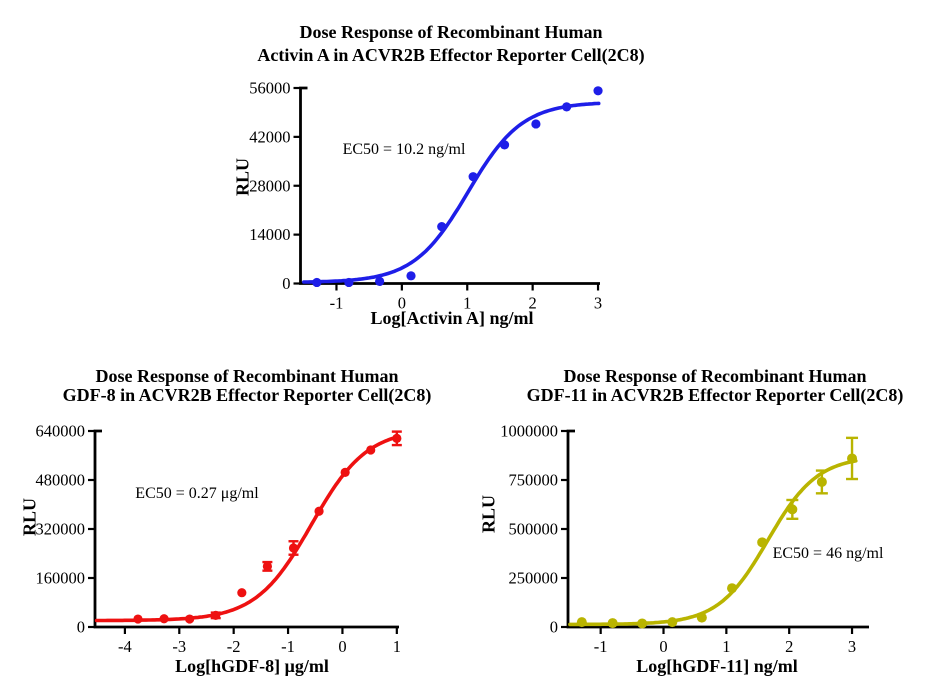 This screenshot has width=936, height=687. I want to click on chart-activin-y-axis-label: RLU, so click(242, 177).